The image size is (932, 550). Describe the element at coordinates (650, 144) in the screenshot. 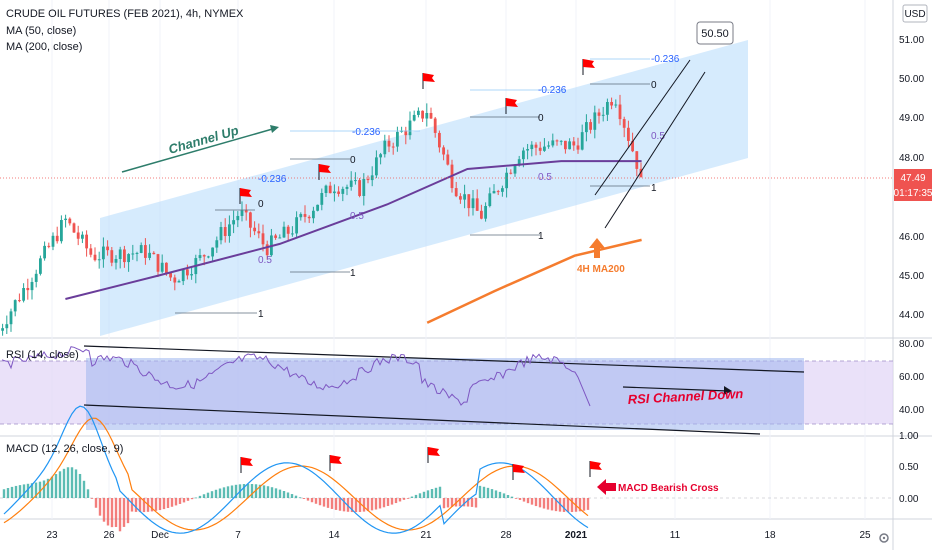

I see `projection-arrows` at that location.